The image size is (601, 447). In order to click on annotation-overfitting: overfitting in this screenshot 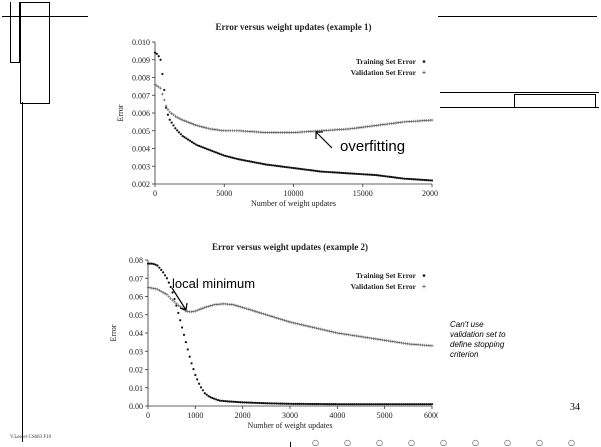, I will do `click(373, 146)`.